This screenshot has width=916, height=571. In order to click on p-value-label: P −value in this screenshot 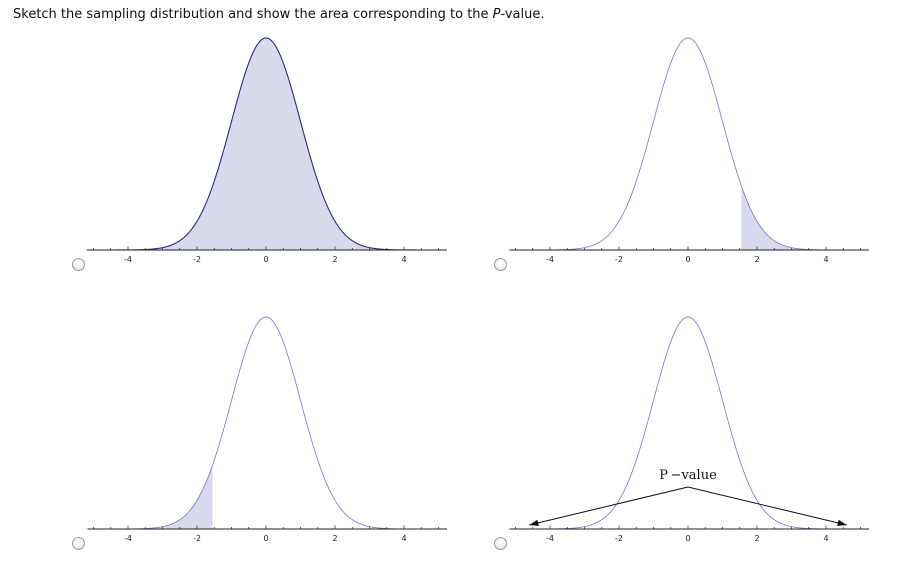, I will do `click(688, 475)`.